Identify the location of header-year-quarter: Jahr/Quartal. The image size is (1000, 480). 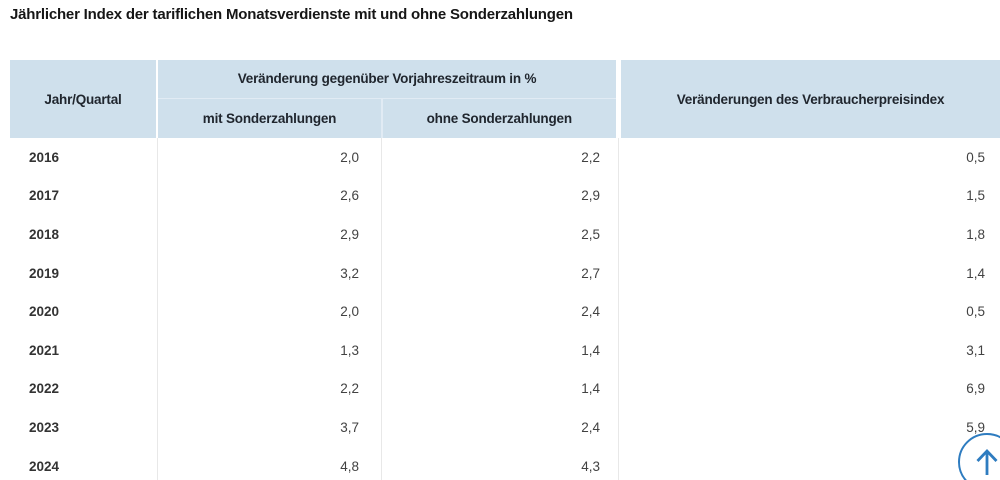
(83, 99).